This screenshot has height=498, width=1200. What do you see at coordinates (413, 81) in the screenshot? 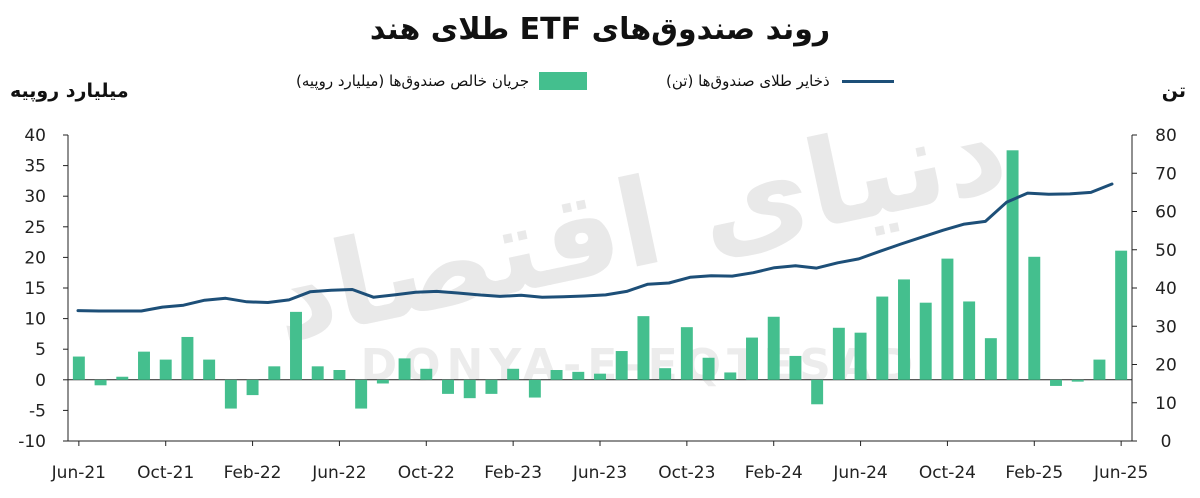
I see `legend-label-net-flow: جریان خالص صندوق‌ها (میلیارد روپیه)` at bounding box center [413, 81].